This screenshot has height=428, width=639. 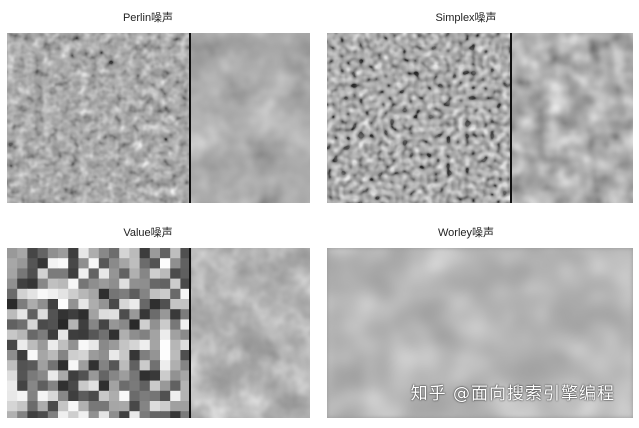 What do you see at coordinates (148, 233) in the screenshot?
I see `value-title: Value噪声` at bounding box center [148, 233].